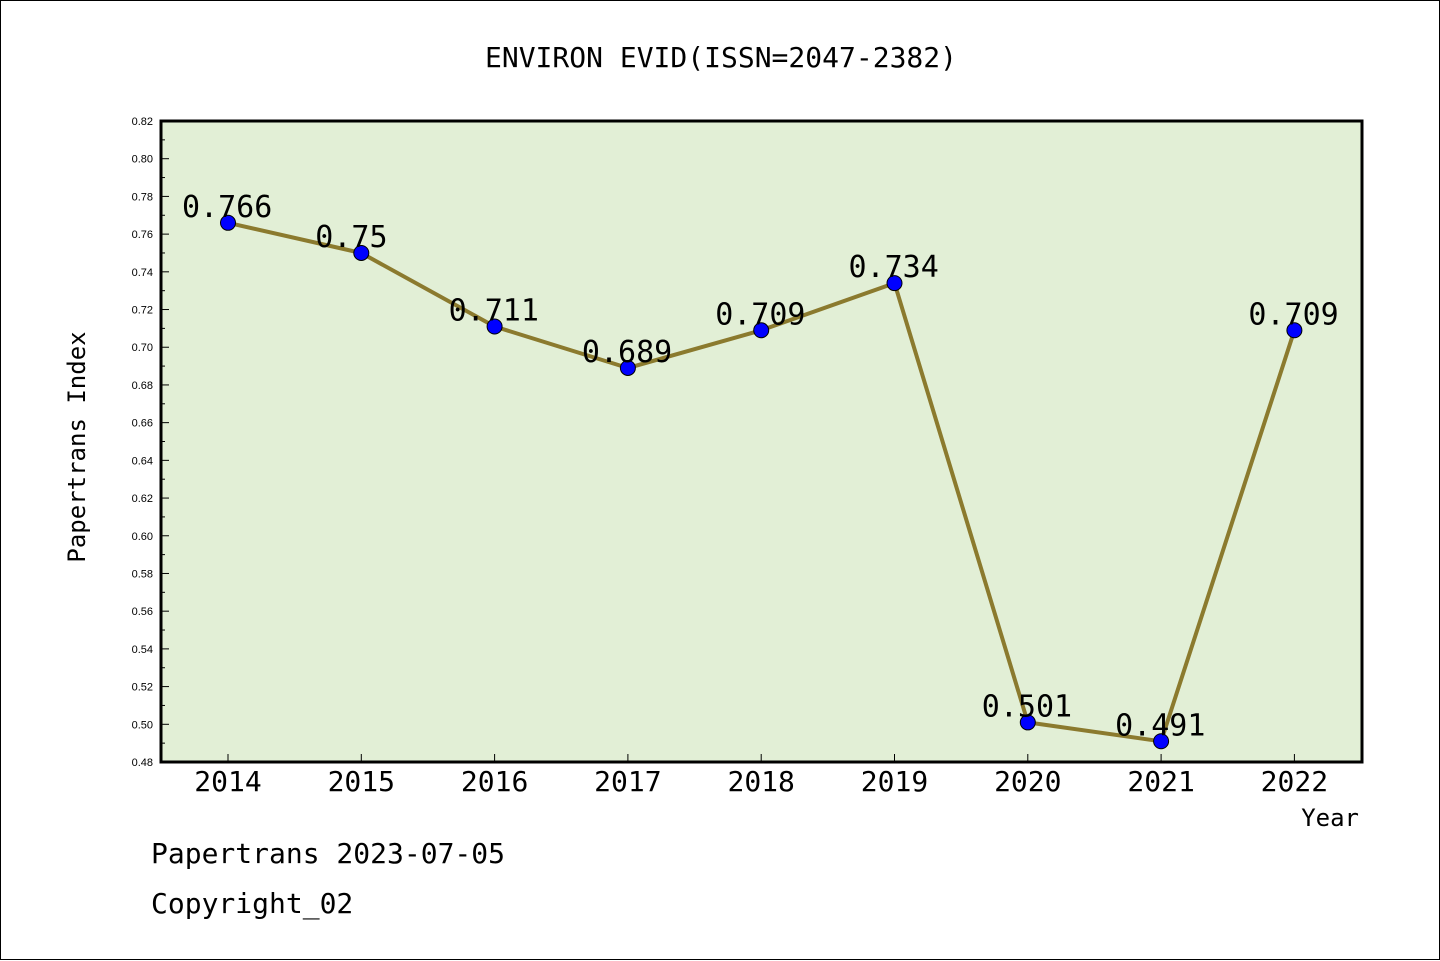  What do you see at coordinates (894, 267) in the screenshot?
I see `data-label: 0.734` at bounding box center [894, 267].